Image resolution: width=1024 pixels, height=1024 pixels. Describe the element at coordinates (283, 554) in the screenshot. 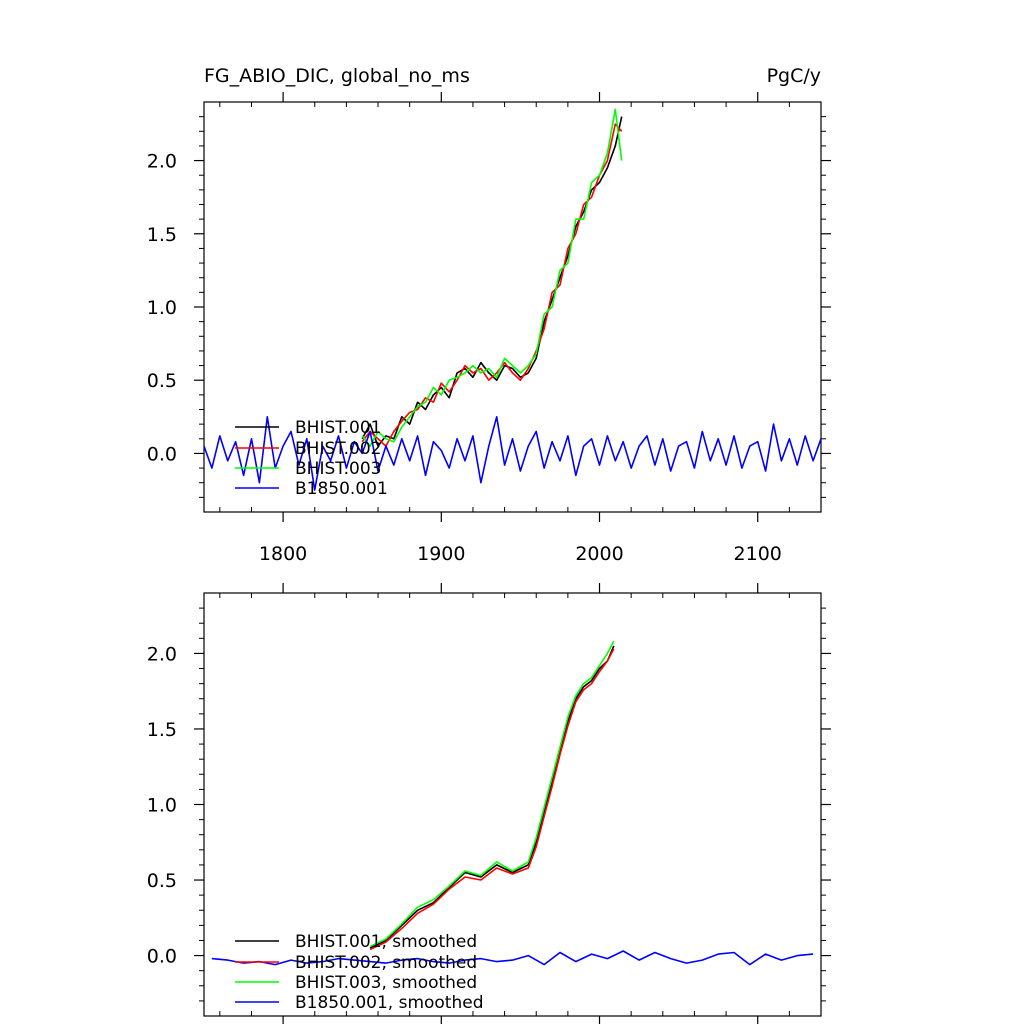

I see `x-tick-label: 1800` at that location.